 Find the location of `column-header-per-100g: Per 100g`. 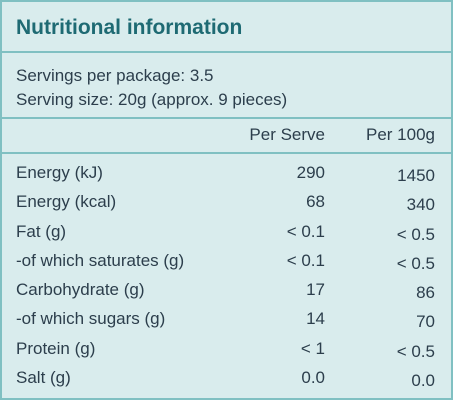

column-header-per-100g: Per 100g is located at coordinates (400, 134).